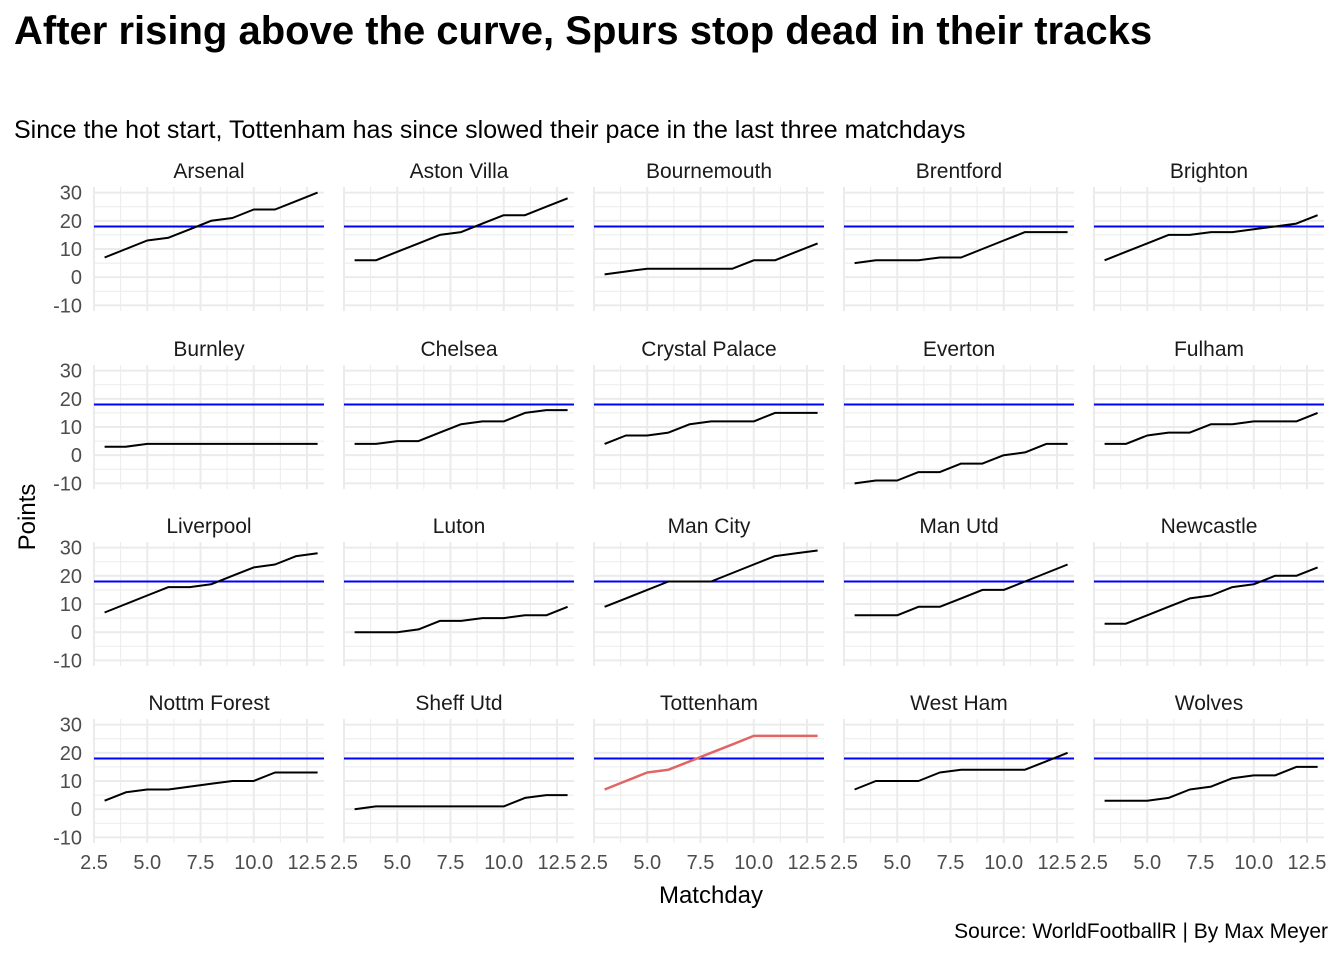 The image size is (1344, 960). Describe the element at coordinates (709, 171) in the screenshot. I see `facet-label: Bournemouth` at that location.